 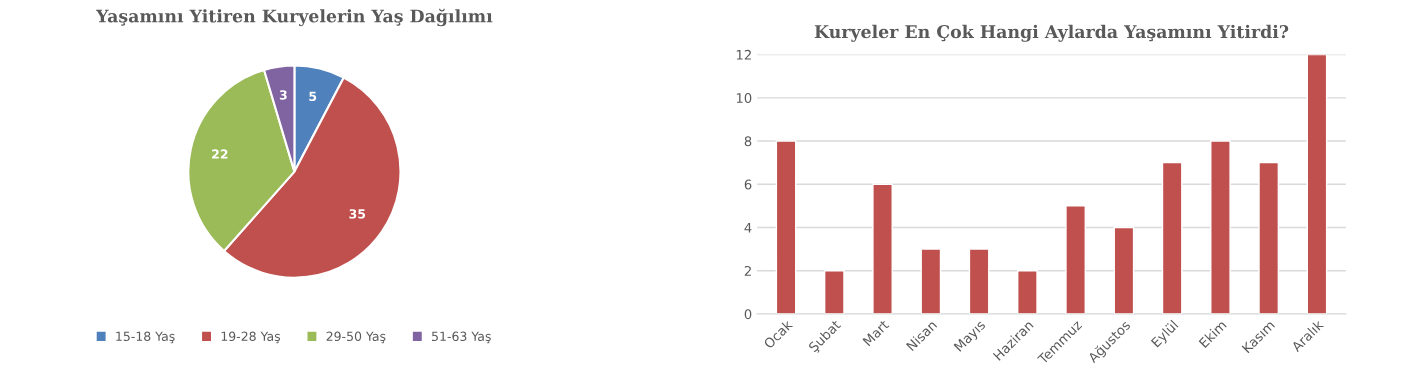 What do you see at coordinates (294, 17) in the screenshot?
I see `chart-title: Yaşamını Yitiren Kuryelerin Yaş Dağılımı` at bounding box center [294, 17].